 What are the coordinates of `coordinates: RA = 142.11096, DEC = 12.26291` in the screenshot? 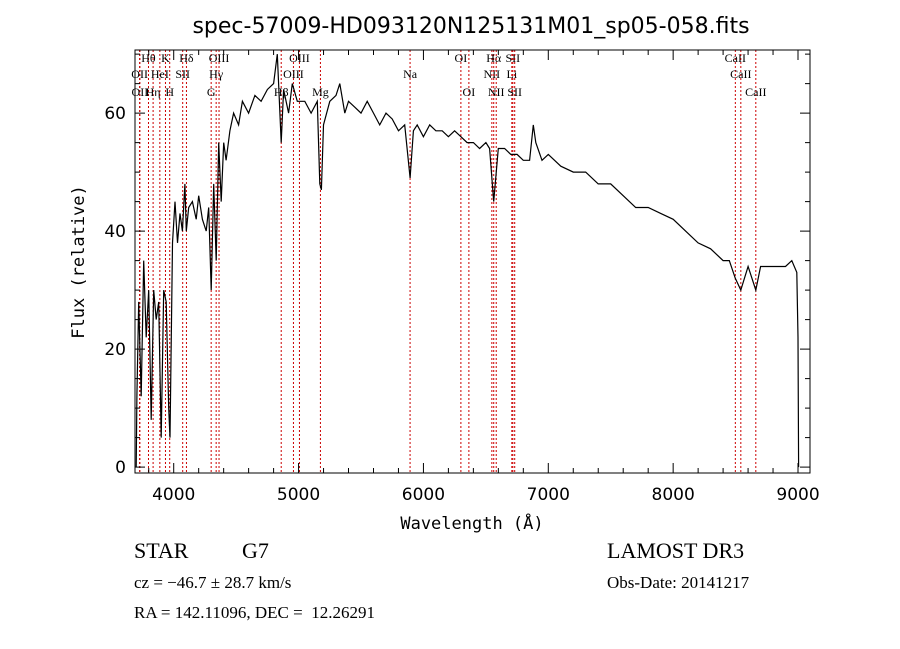 It's located at (254, 612).